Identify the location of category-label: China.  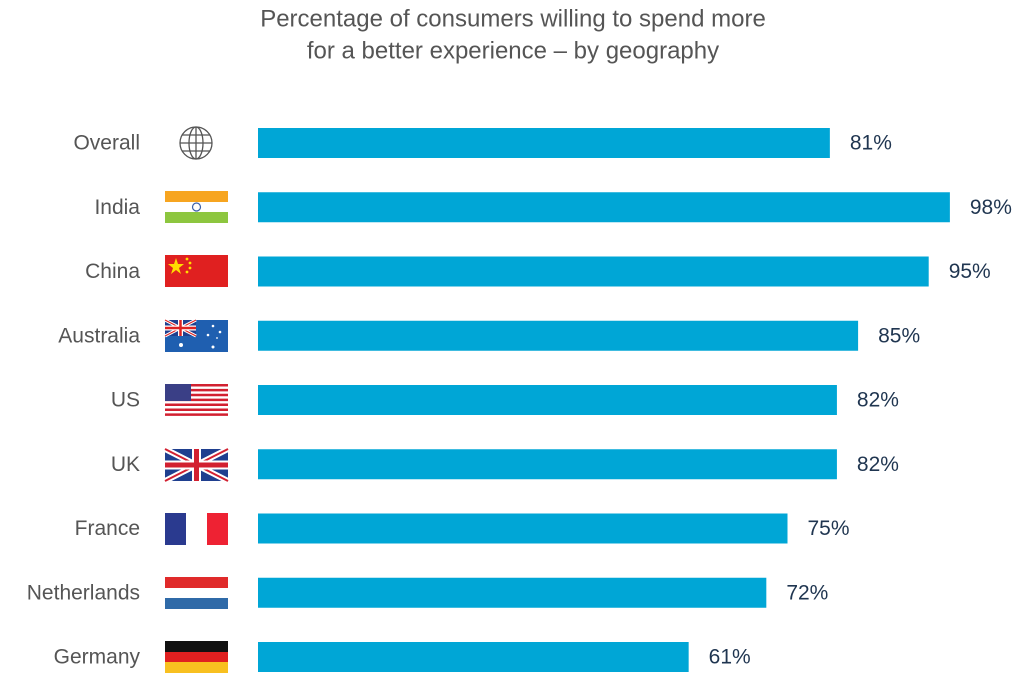
(112, 271).